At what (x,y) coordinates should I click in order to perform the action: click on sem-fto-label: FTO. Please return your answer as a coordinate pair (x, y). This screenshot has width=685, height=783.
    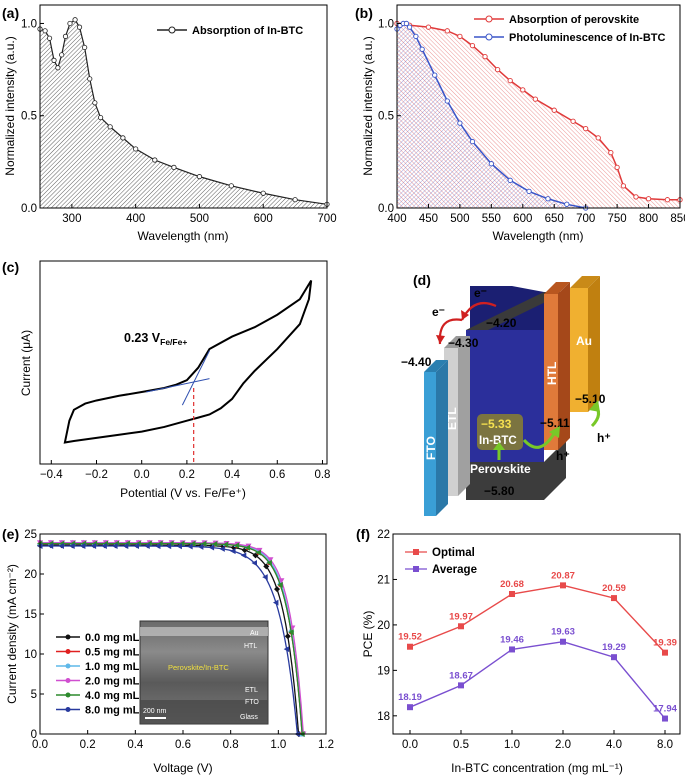
    Looking at the image, I should click on (252, 702).